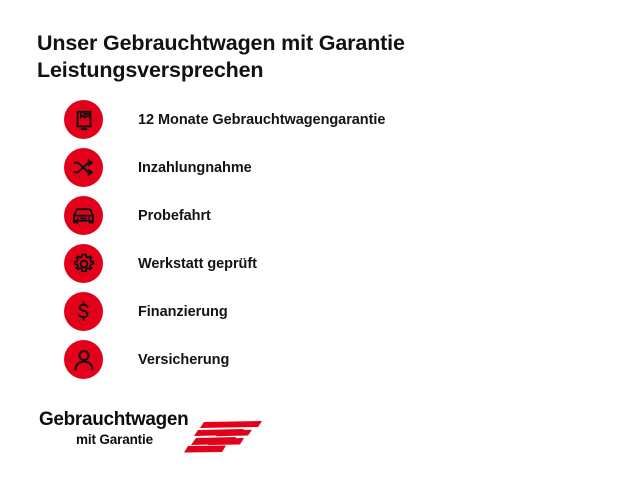  I want to click on benefit-label: Inzahlungnahme, so click(195, 168).